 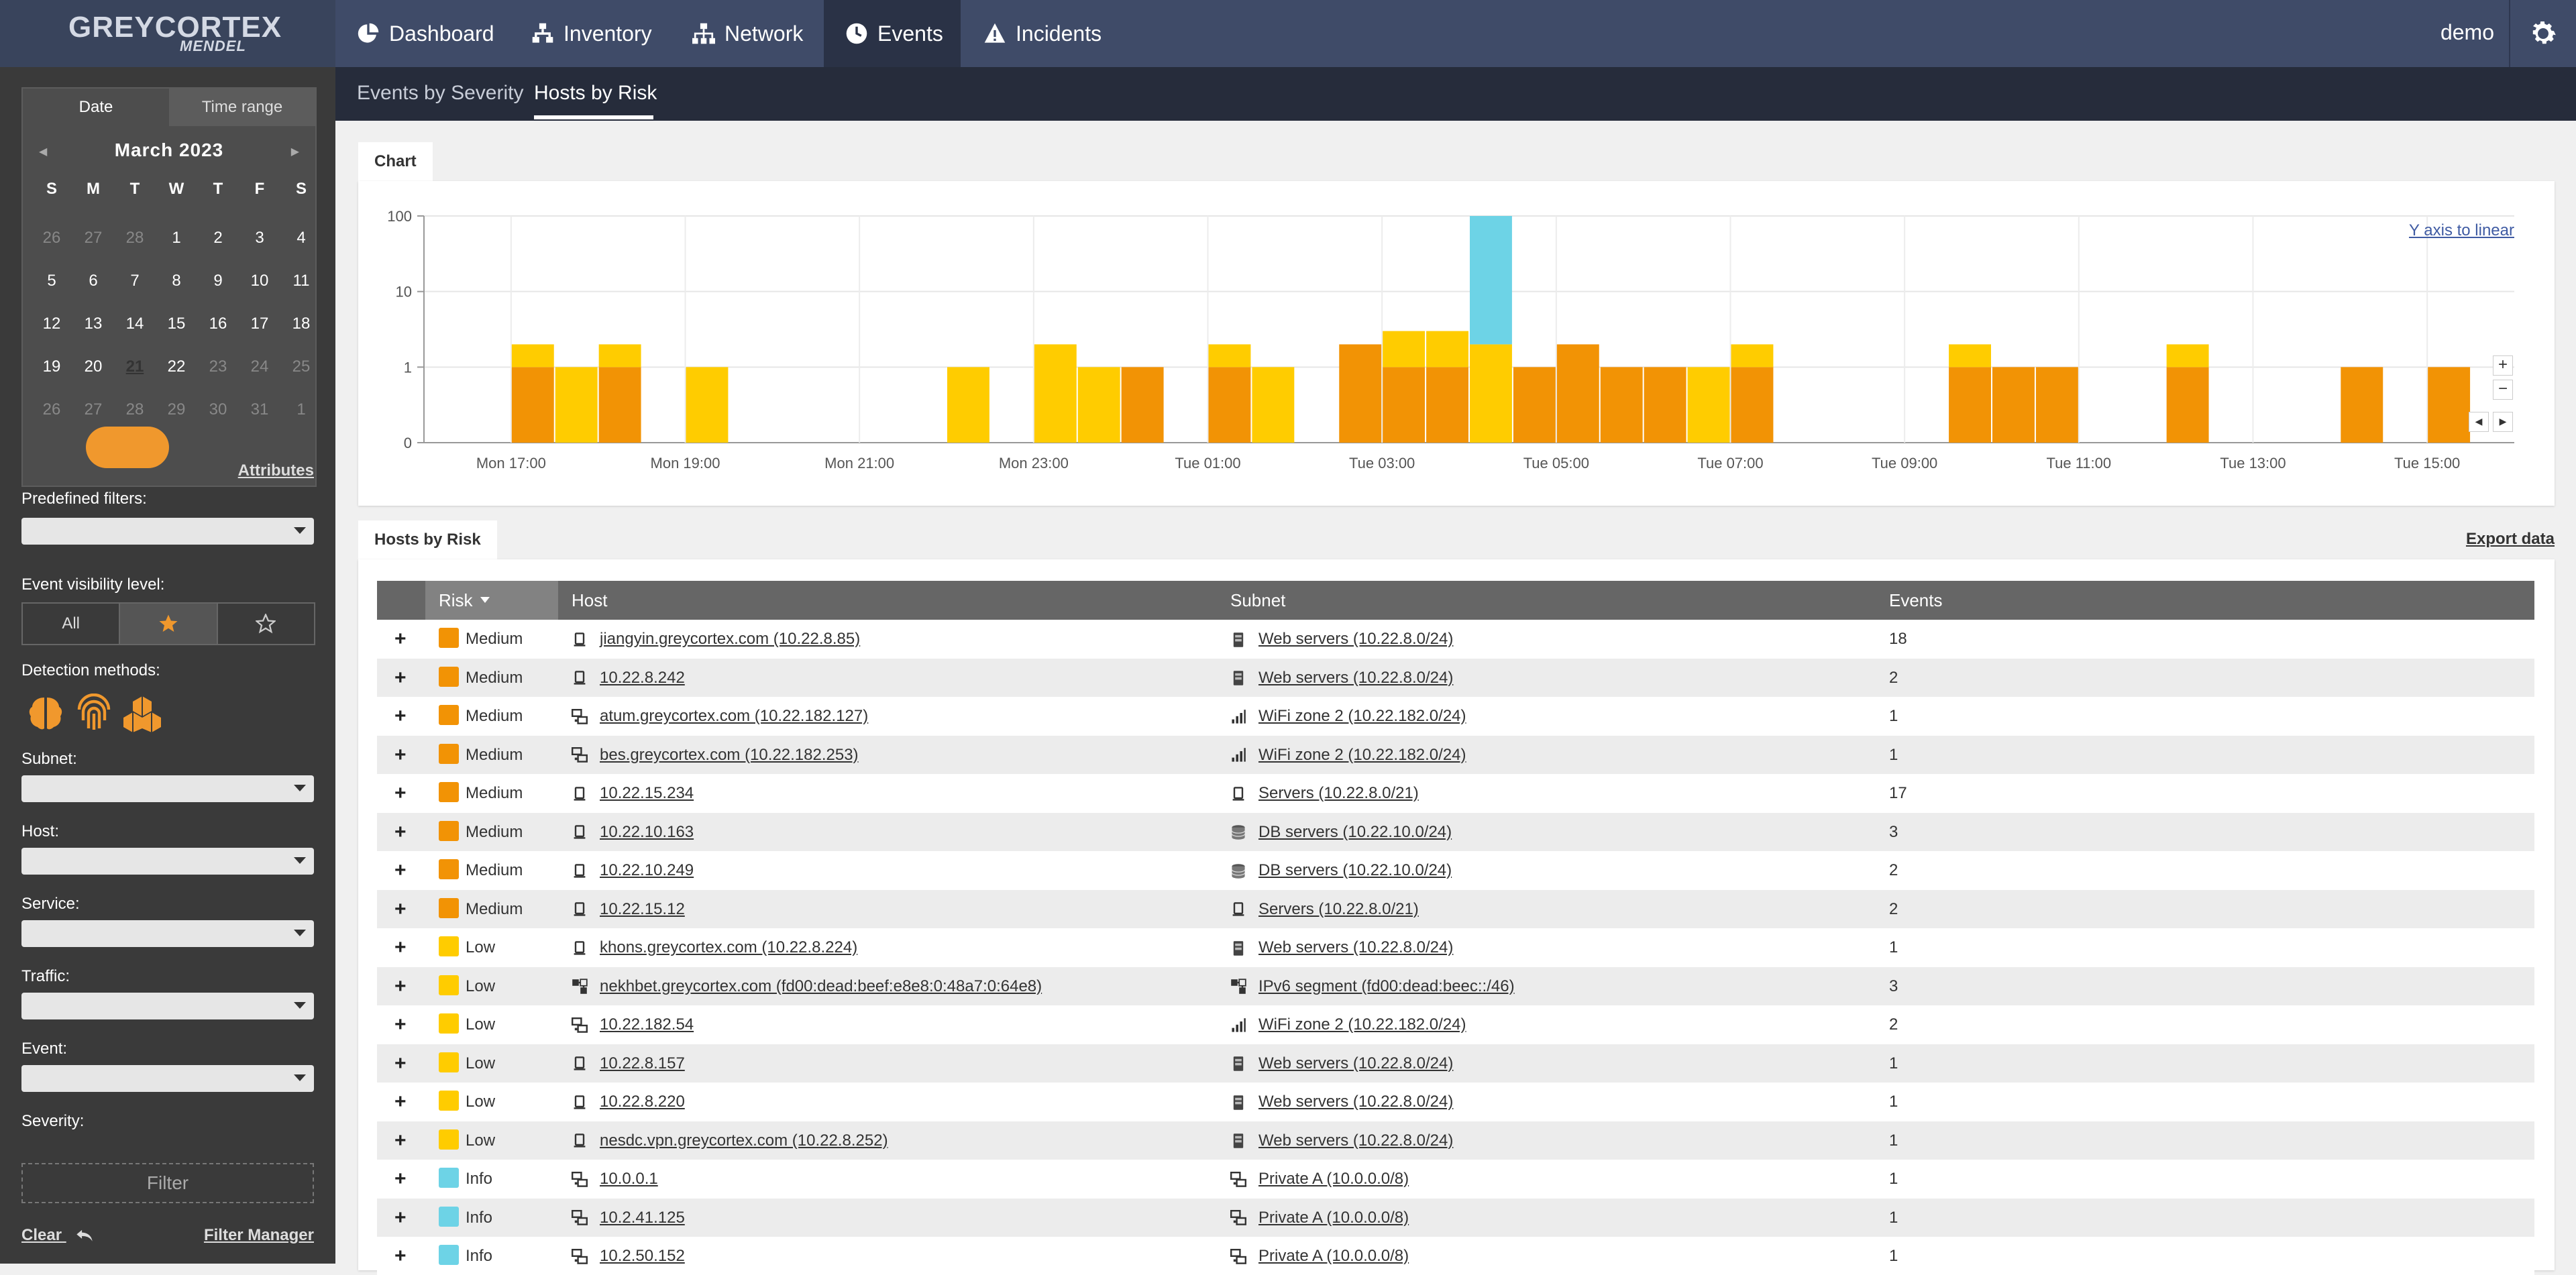 What do you see at coordinates (2503, 390) in the screenshot?
I see `zoom-out-button: −` at bounding box center [2503, 390].